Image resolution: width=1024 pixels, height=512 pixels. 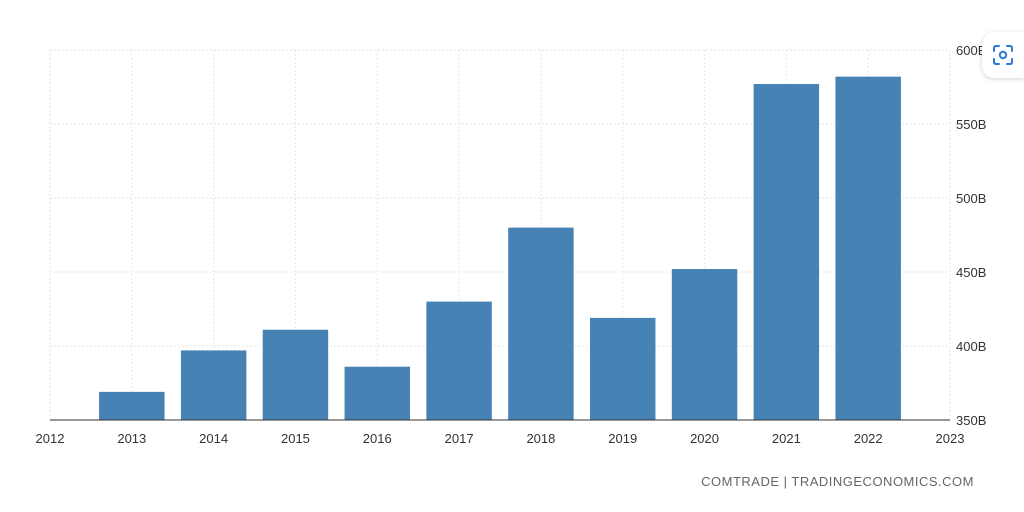 What do you see at coordinates (950, 438) in the screenshot?
I see `x-tick-label: 2023` at bounding box center [950, 438].